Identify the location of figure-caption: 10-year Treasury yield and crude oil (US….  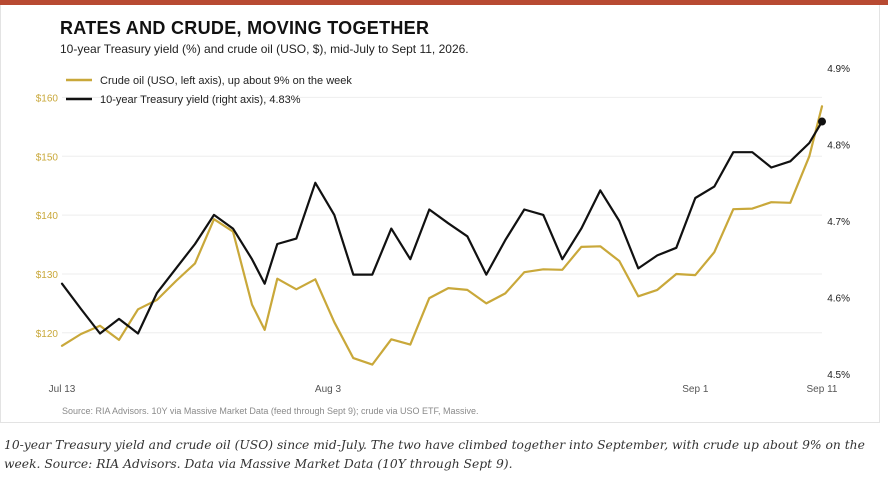
(434, 454).